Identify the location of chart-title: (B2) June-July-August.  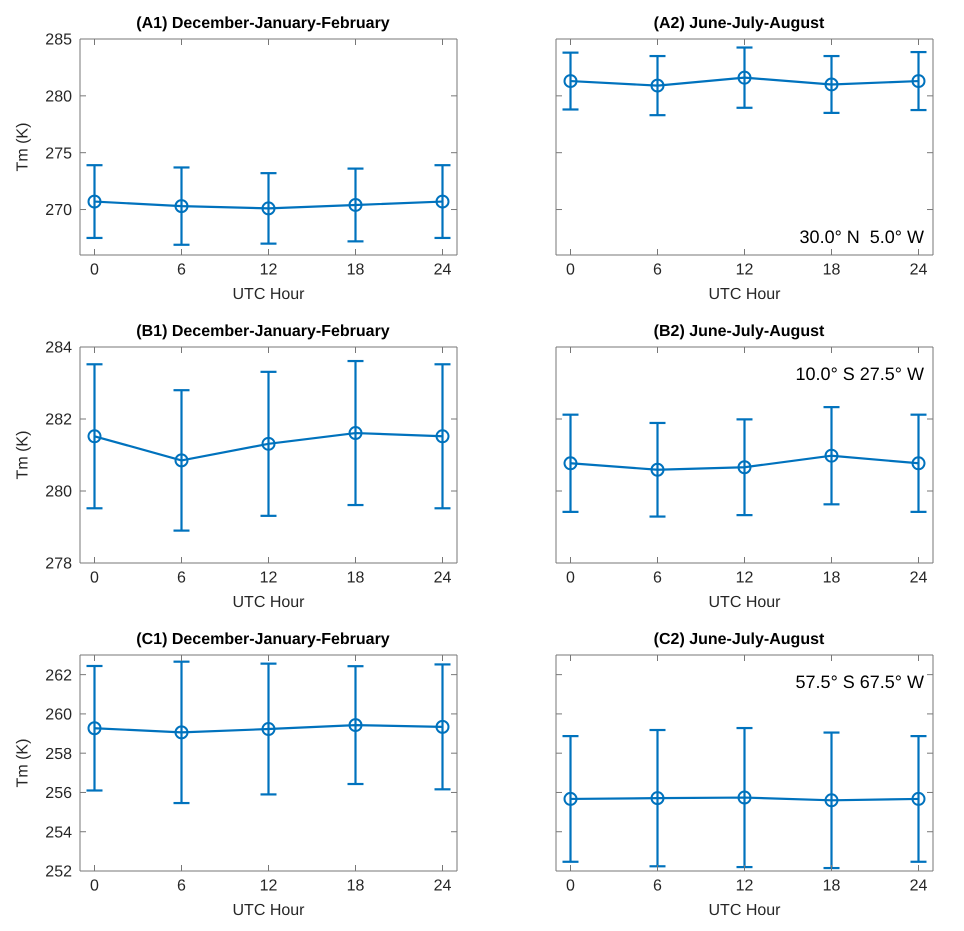
(740, 331).